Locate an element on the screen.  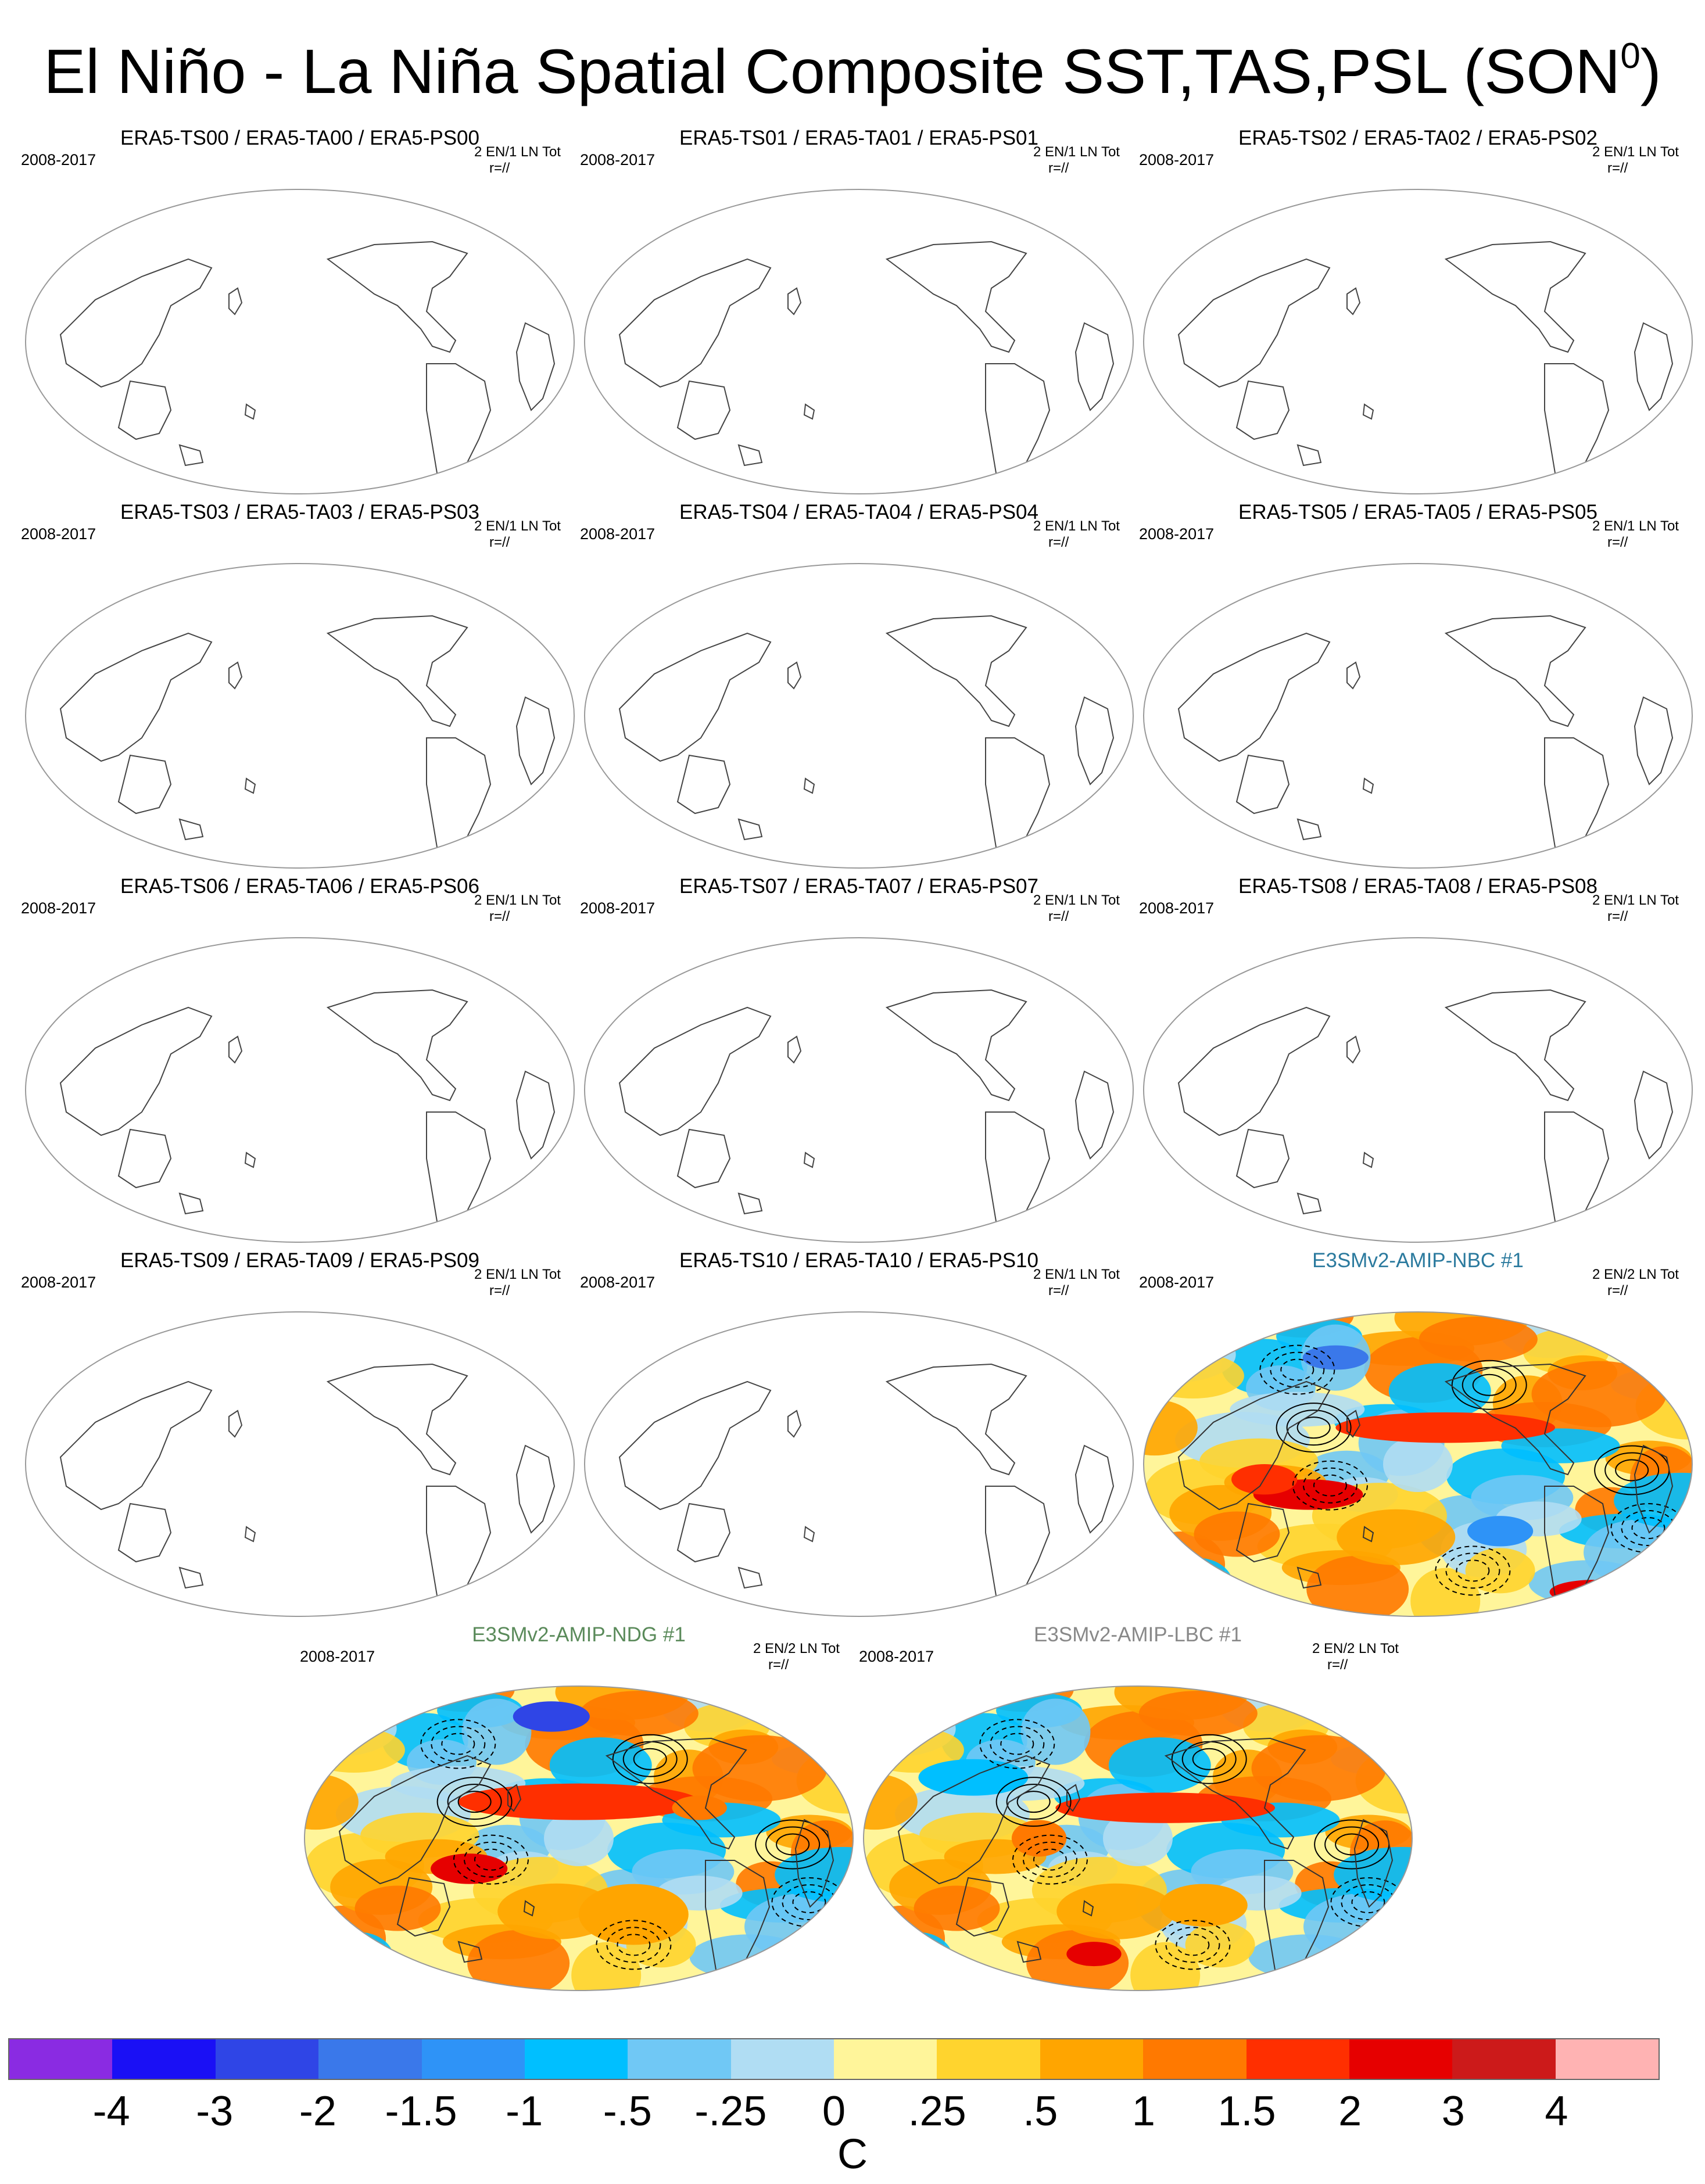
colorbar-tick-label: 2 is located at coordinates (1350, 2111).